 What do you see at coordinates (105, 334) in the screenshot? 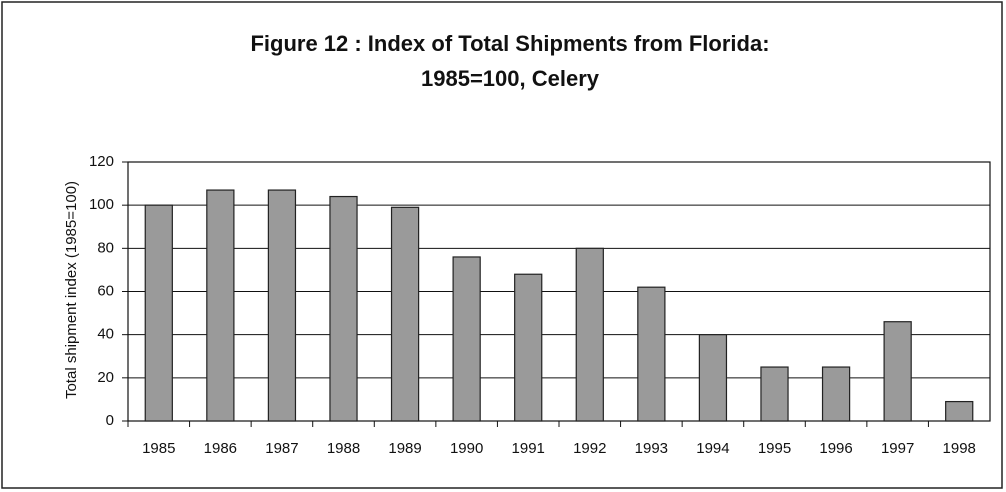
I see `y-tick-label: 40` at bounding box center [105, 334].